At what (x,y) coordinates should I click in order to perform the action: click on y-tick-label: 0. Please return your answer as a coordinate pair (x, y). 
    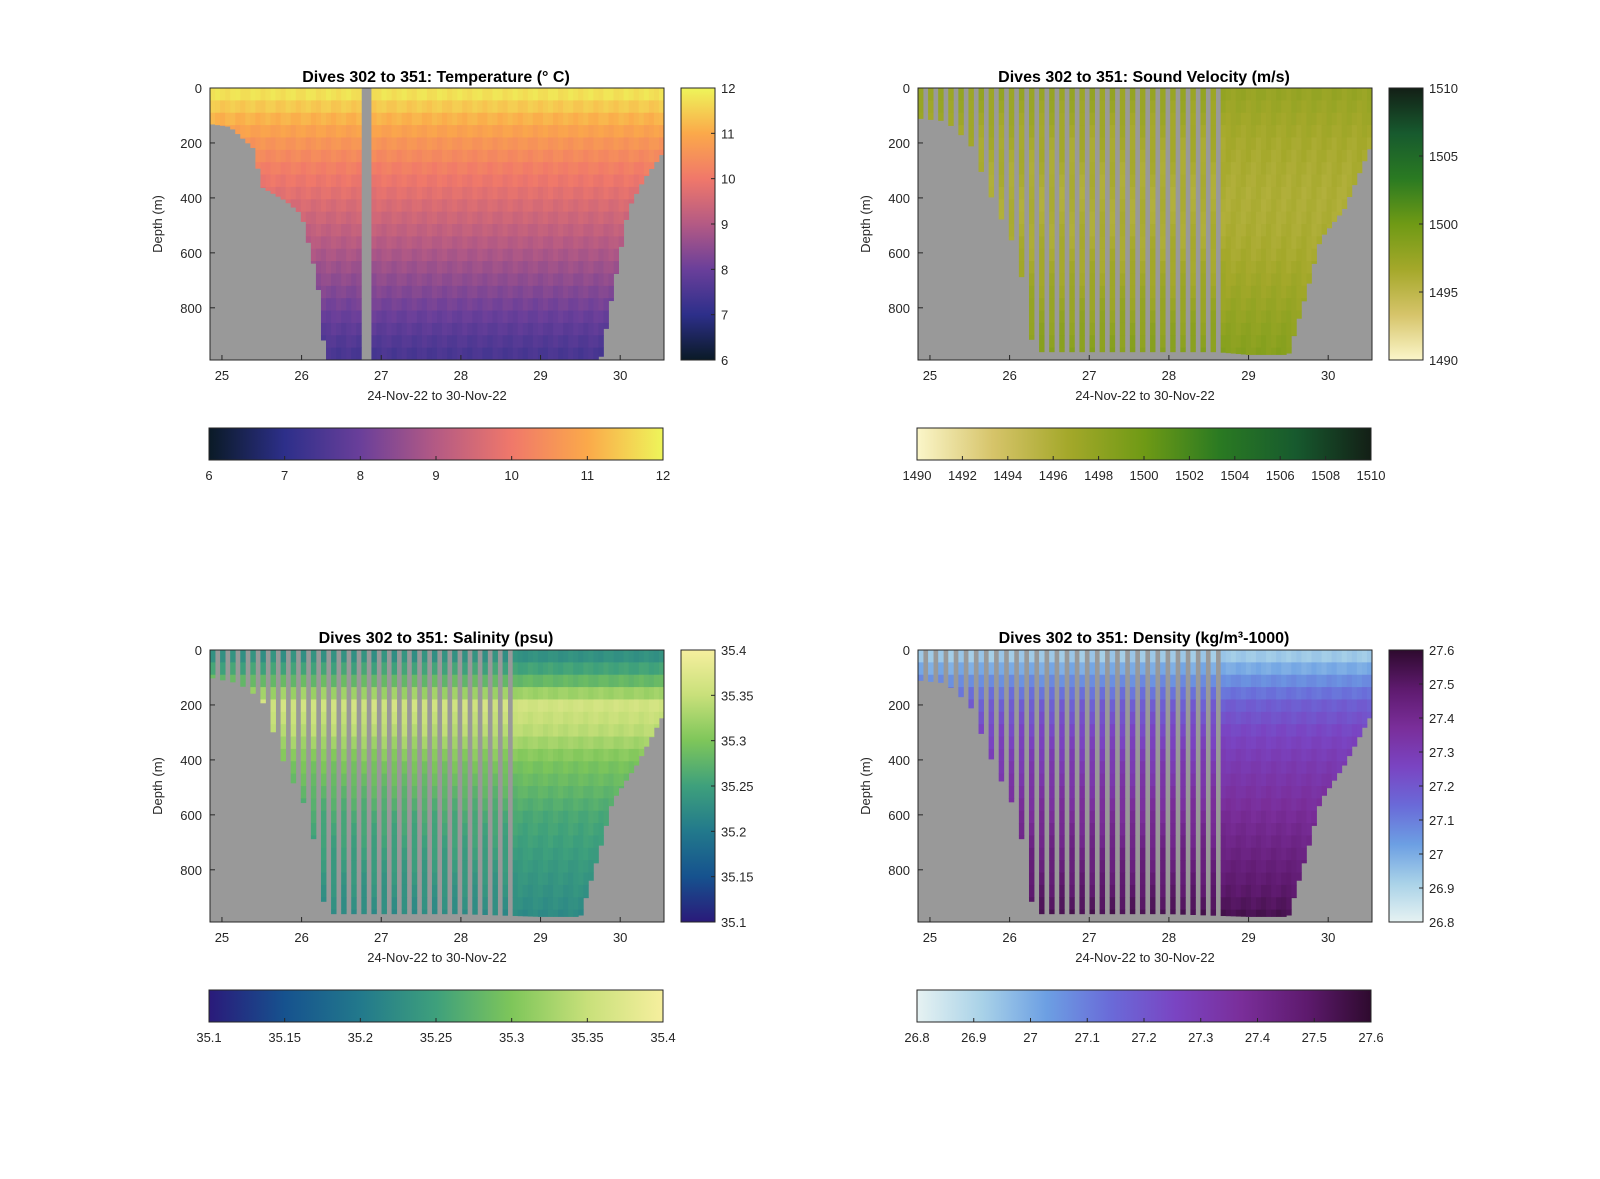
    Looking at the image, I should click on (198, 88).